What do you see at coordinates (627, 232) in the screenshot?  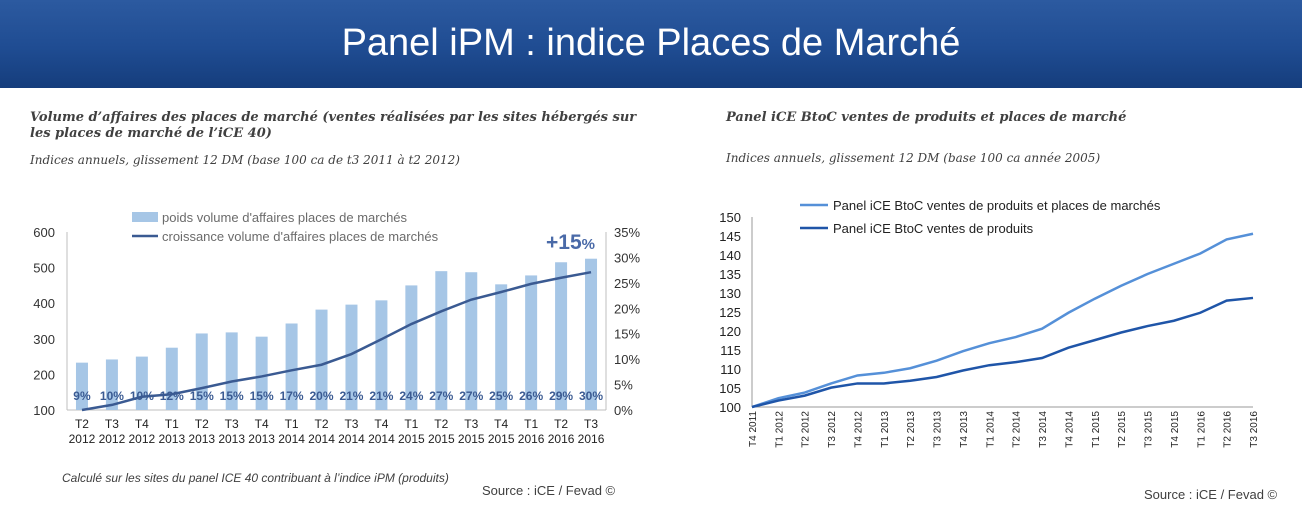 I see `y-right-tick-label: 35%` at bounding box center [627, 232].